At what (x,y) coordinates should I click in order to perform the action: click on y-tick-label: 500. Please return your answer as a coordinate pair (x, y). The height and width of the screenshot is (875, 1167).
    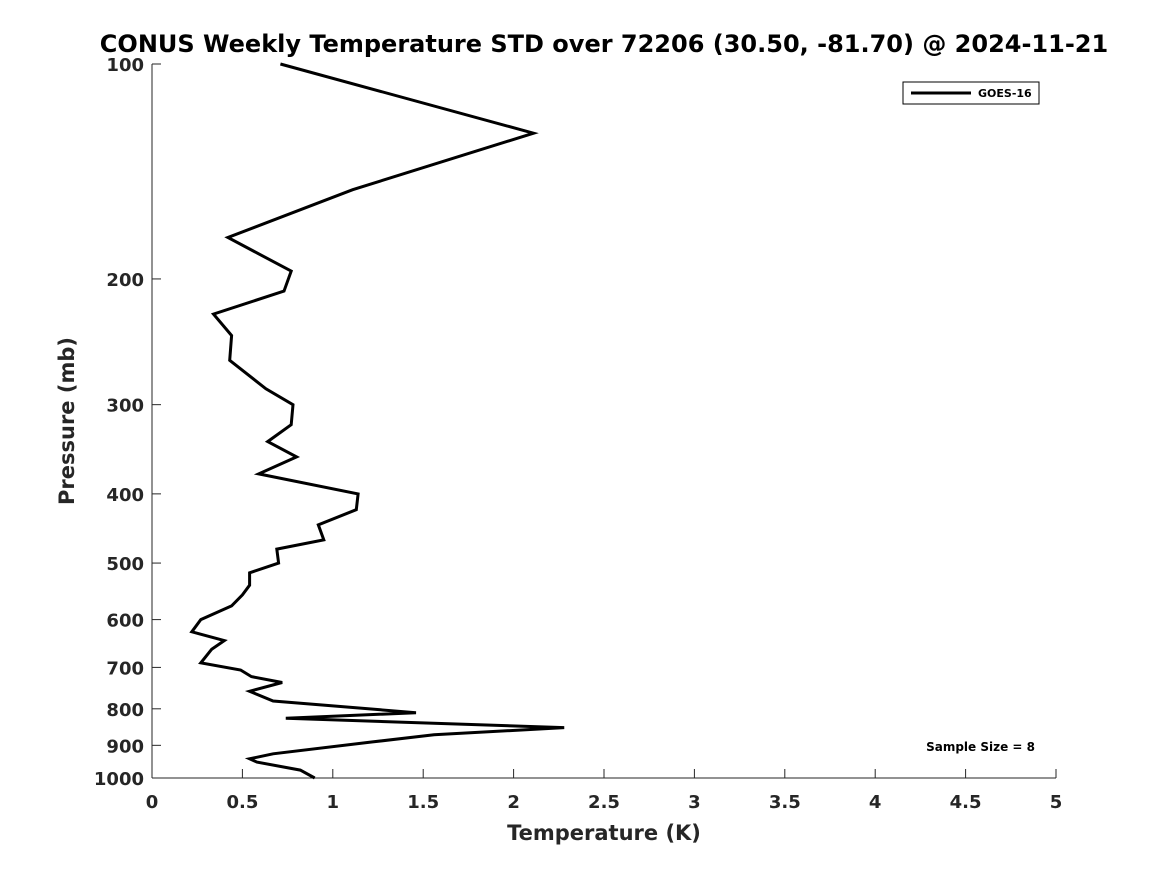
    Looking at the image, I should click on (125, 564).